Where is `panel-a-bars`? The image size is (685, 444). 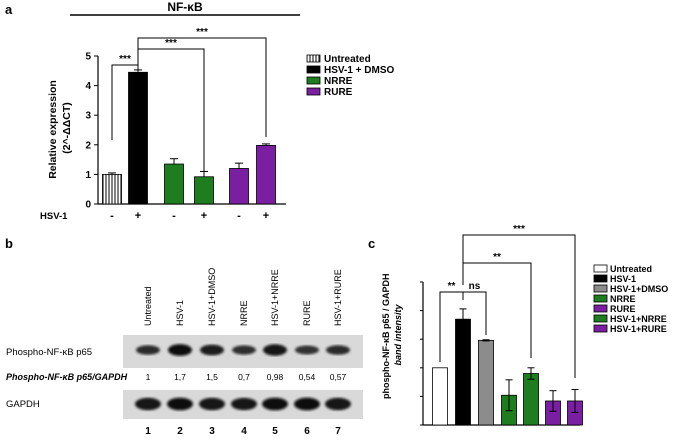
panel-a-bars is located at coordinates (189, 137).